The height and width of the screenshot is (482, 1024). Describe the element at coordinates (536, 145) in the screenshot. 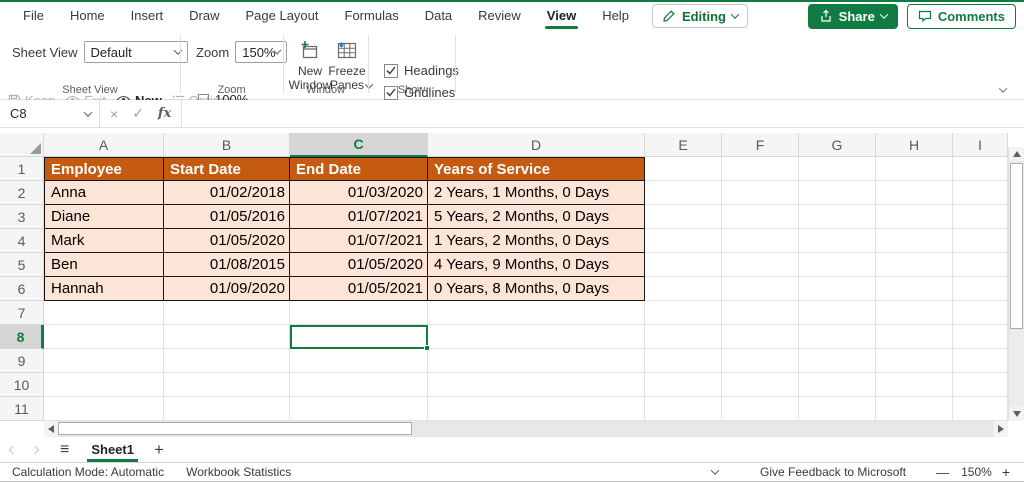

I see `column-header-D: D` at that location.